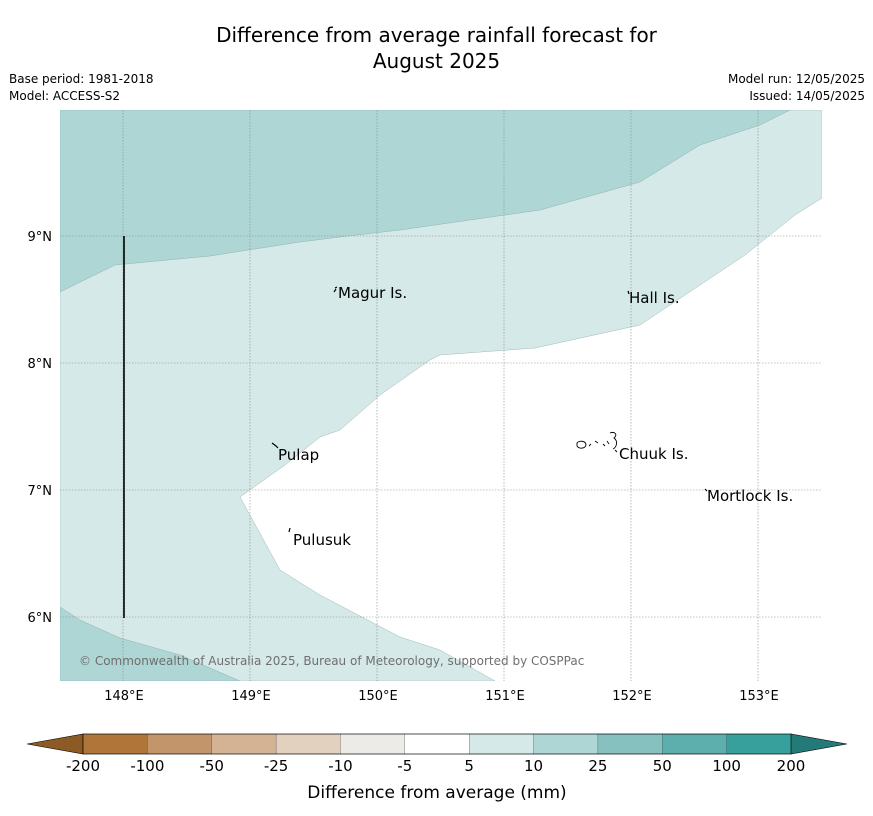  Describe the element at coordinates (40, 364) in the screenshot. I see `lat-label-8n: 8°N` at that location.